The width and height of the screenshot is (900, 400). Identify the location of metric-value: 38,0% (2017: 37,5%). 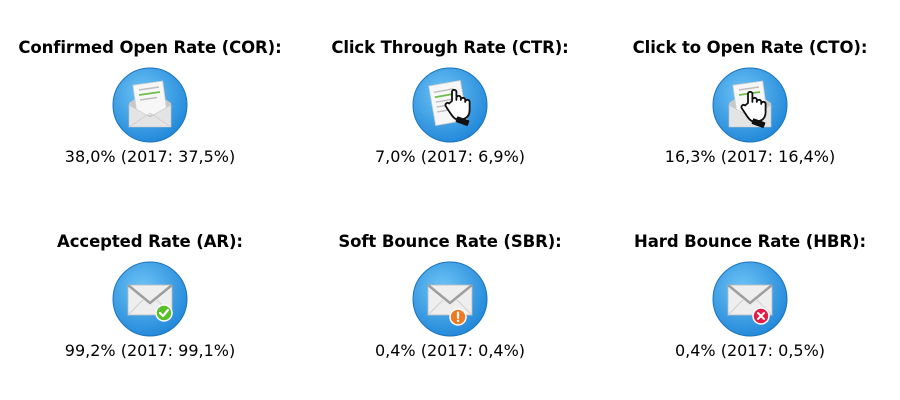
(150, 156).